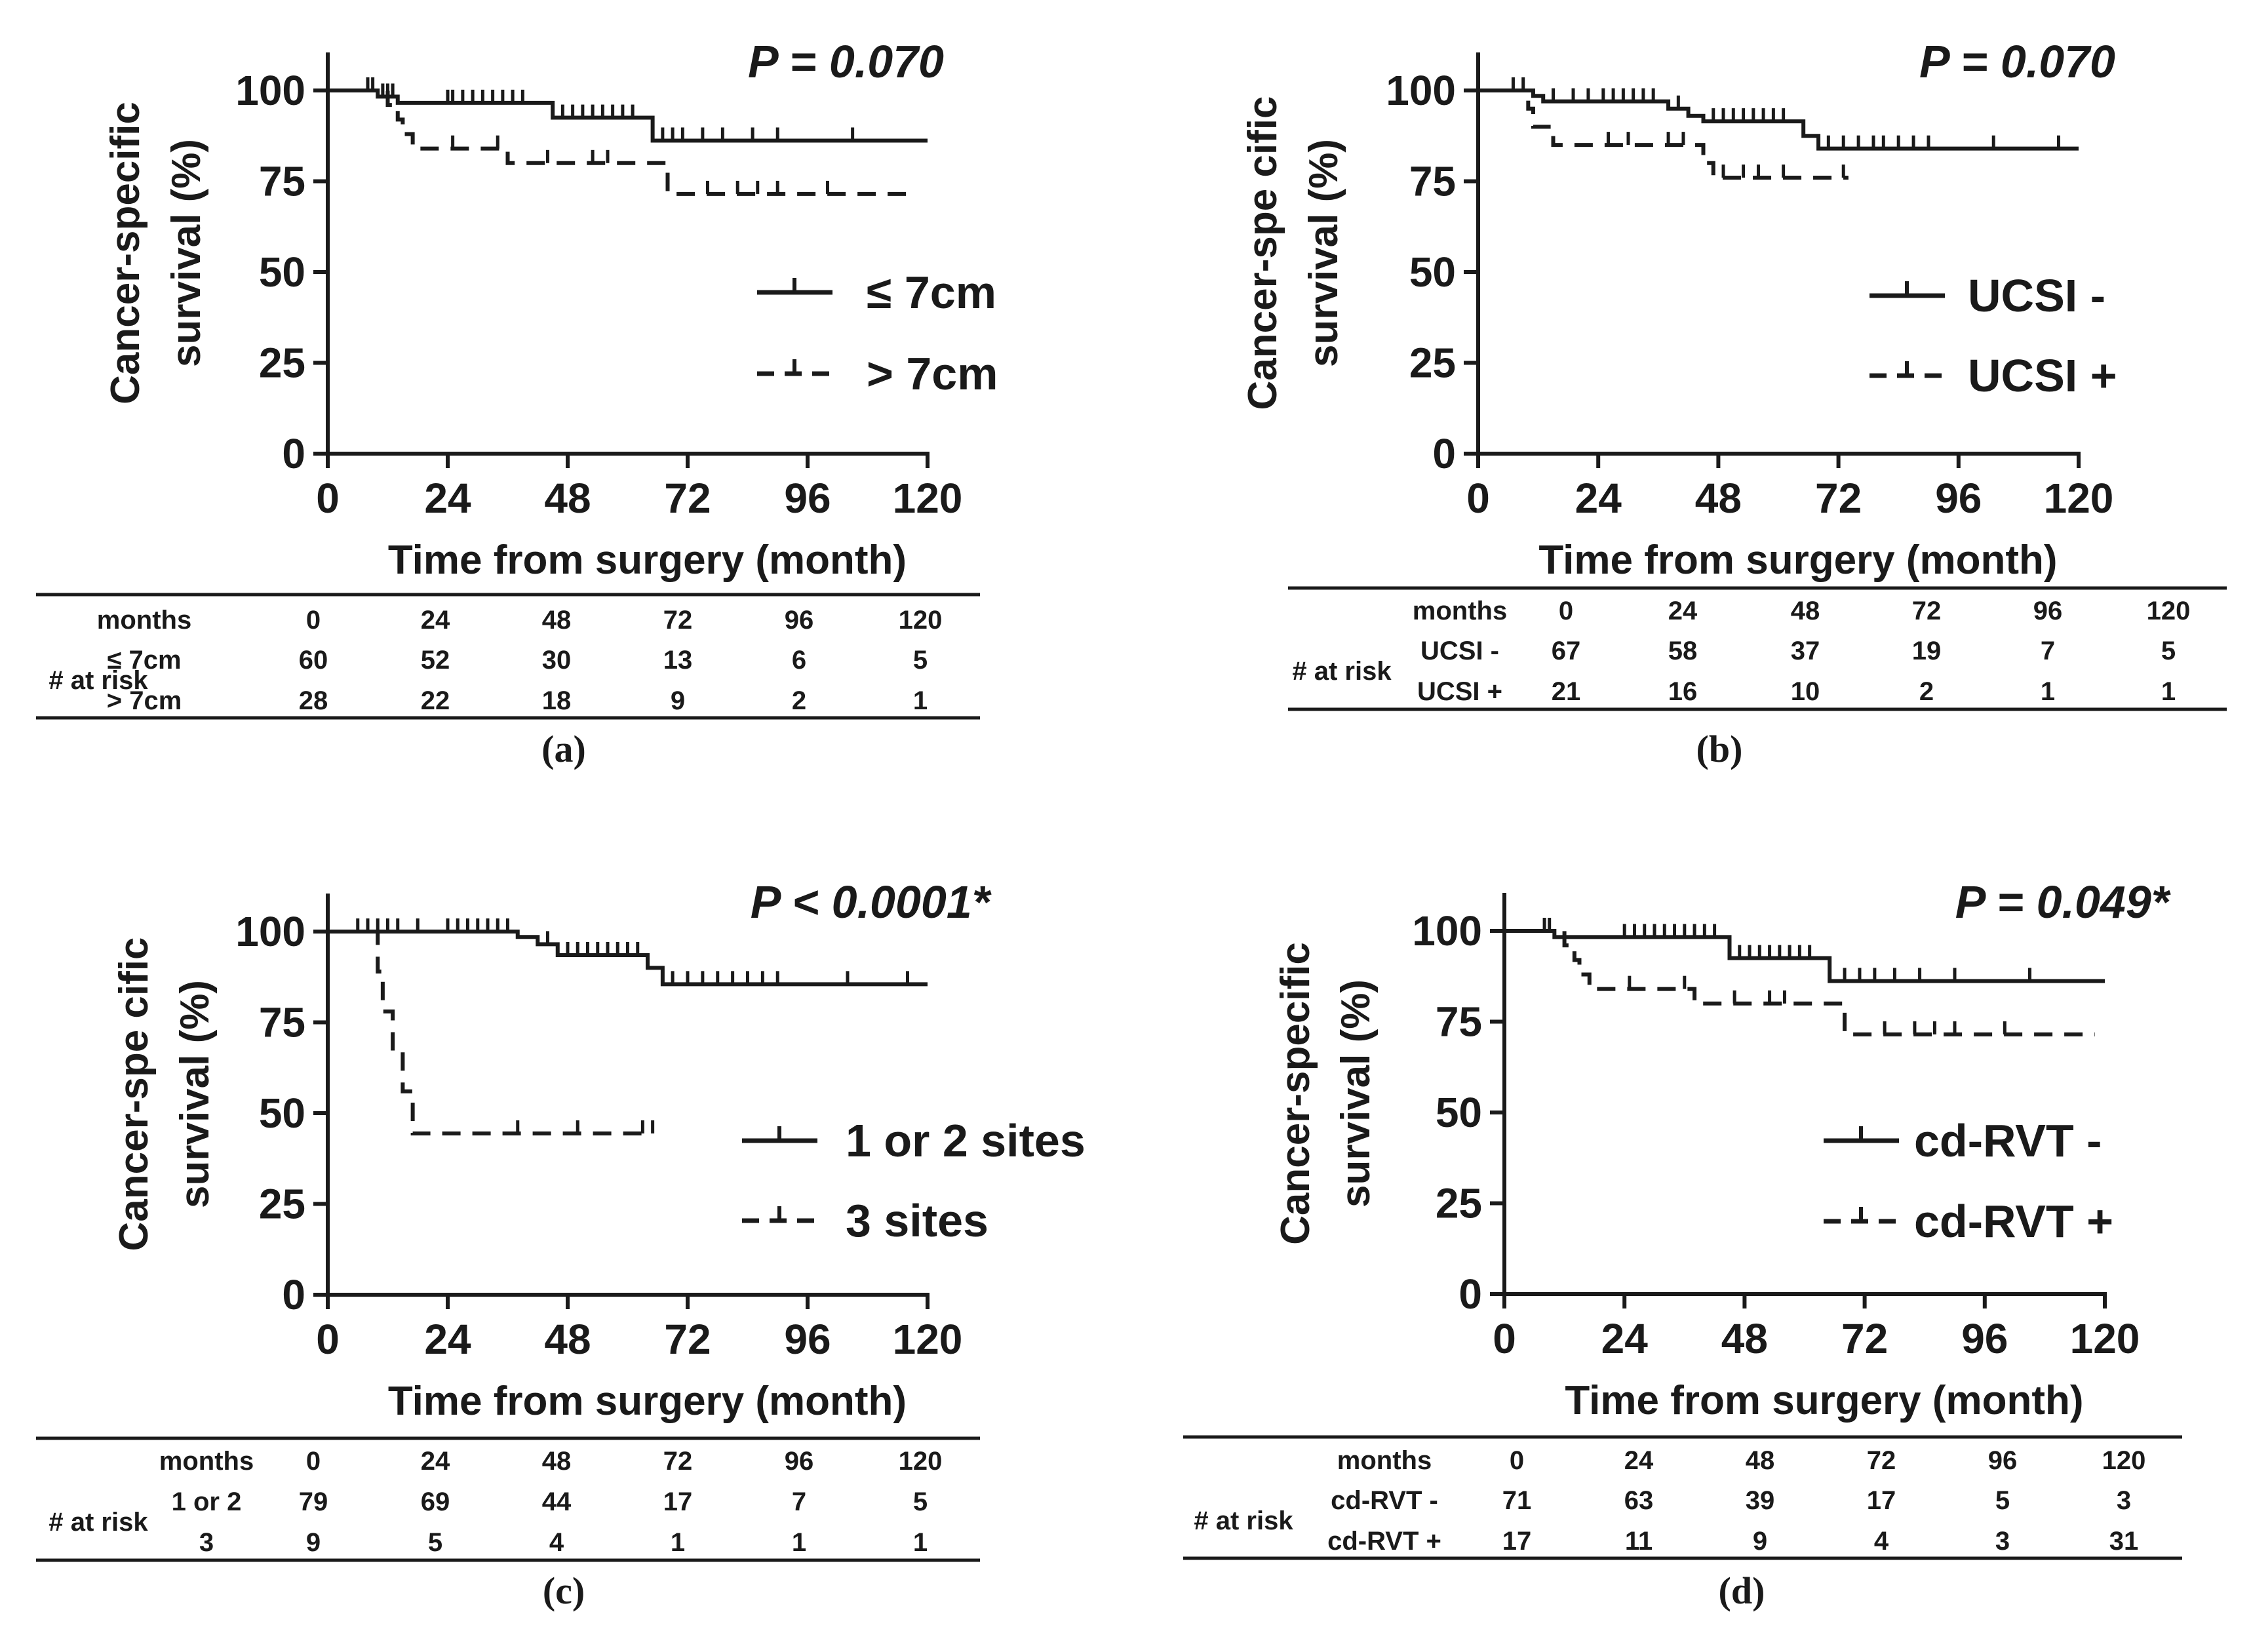 This screenshot has height=1652, width=2251. What do you see at coordinates (564, 749) in the screenshot?
I see `panel-caption: (a)` at bounding box center [564, 749].